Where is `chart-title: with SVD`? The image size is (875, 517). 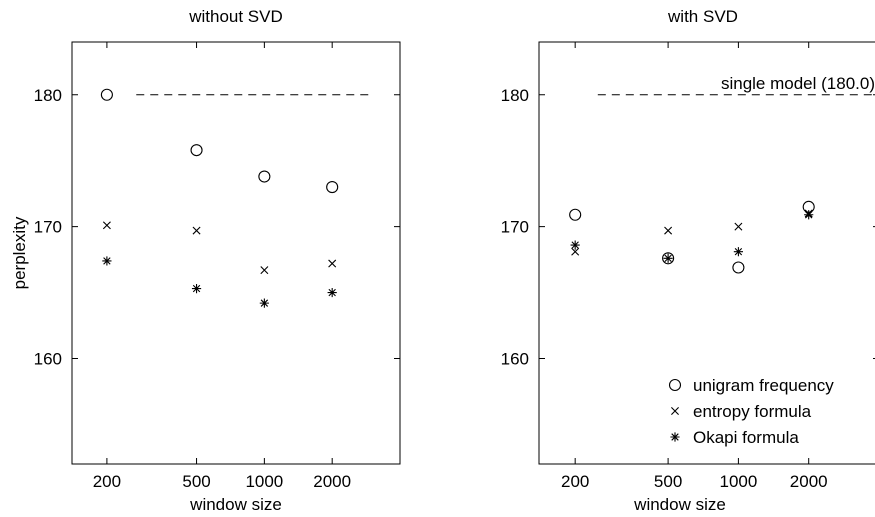 chart-title: with SVD is located at coordinates (702, 16).